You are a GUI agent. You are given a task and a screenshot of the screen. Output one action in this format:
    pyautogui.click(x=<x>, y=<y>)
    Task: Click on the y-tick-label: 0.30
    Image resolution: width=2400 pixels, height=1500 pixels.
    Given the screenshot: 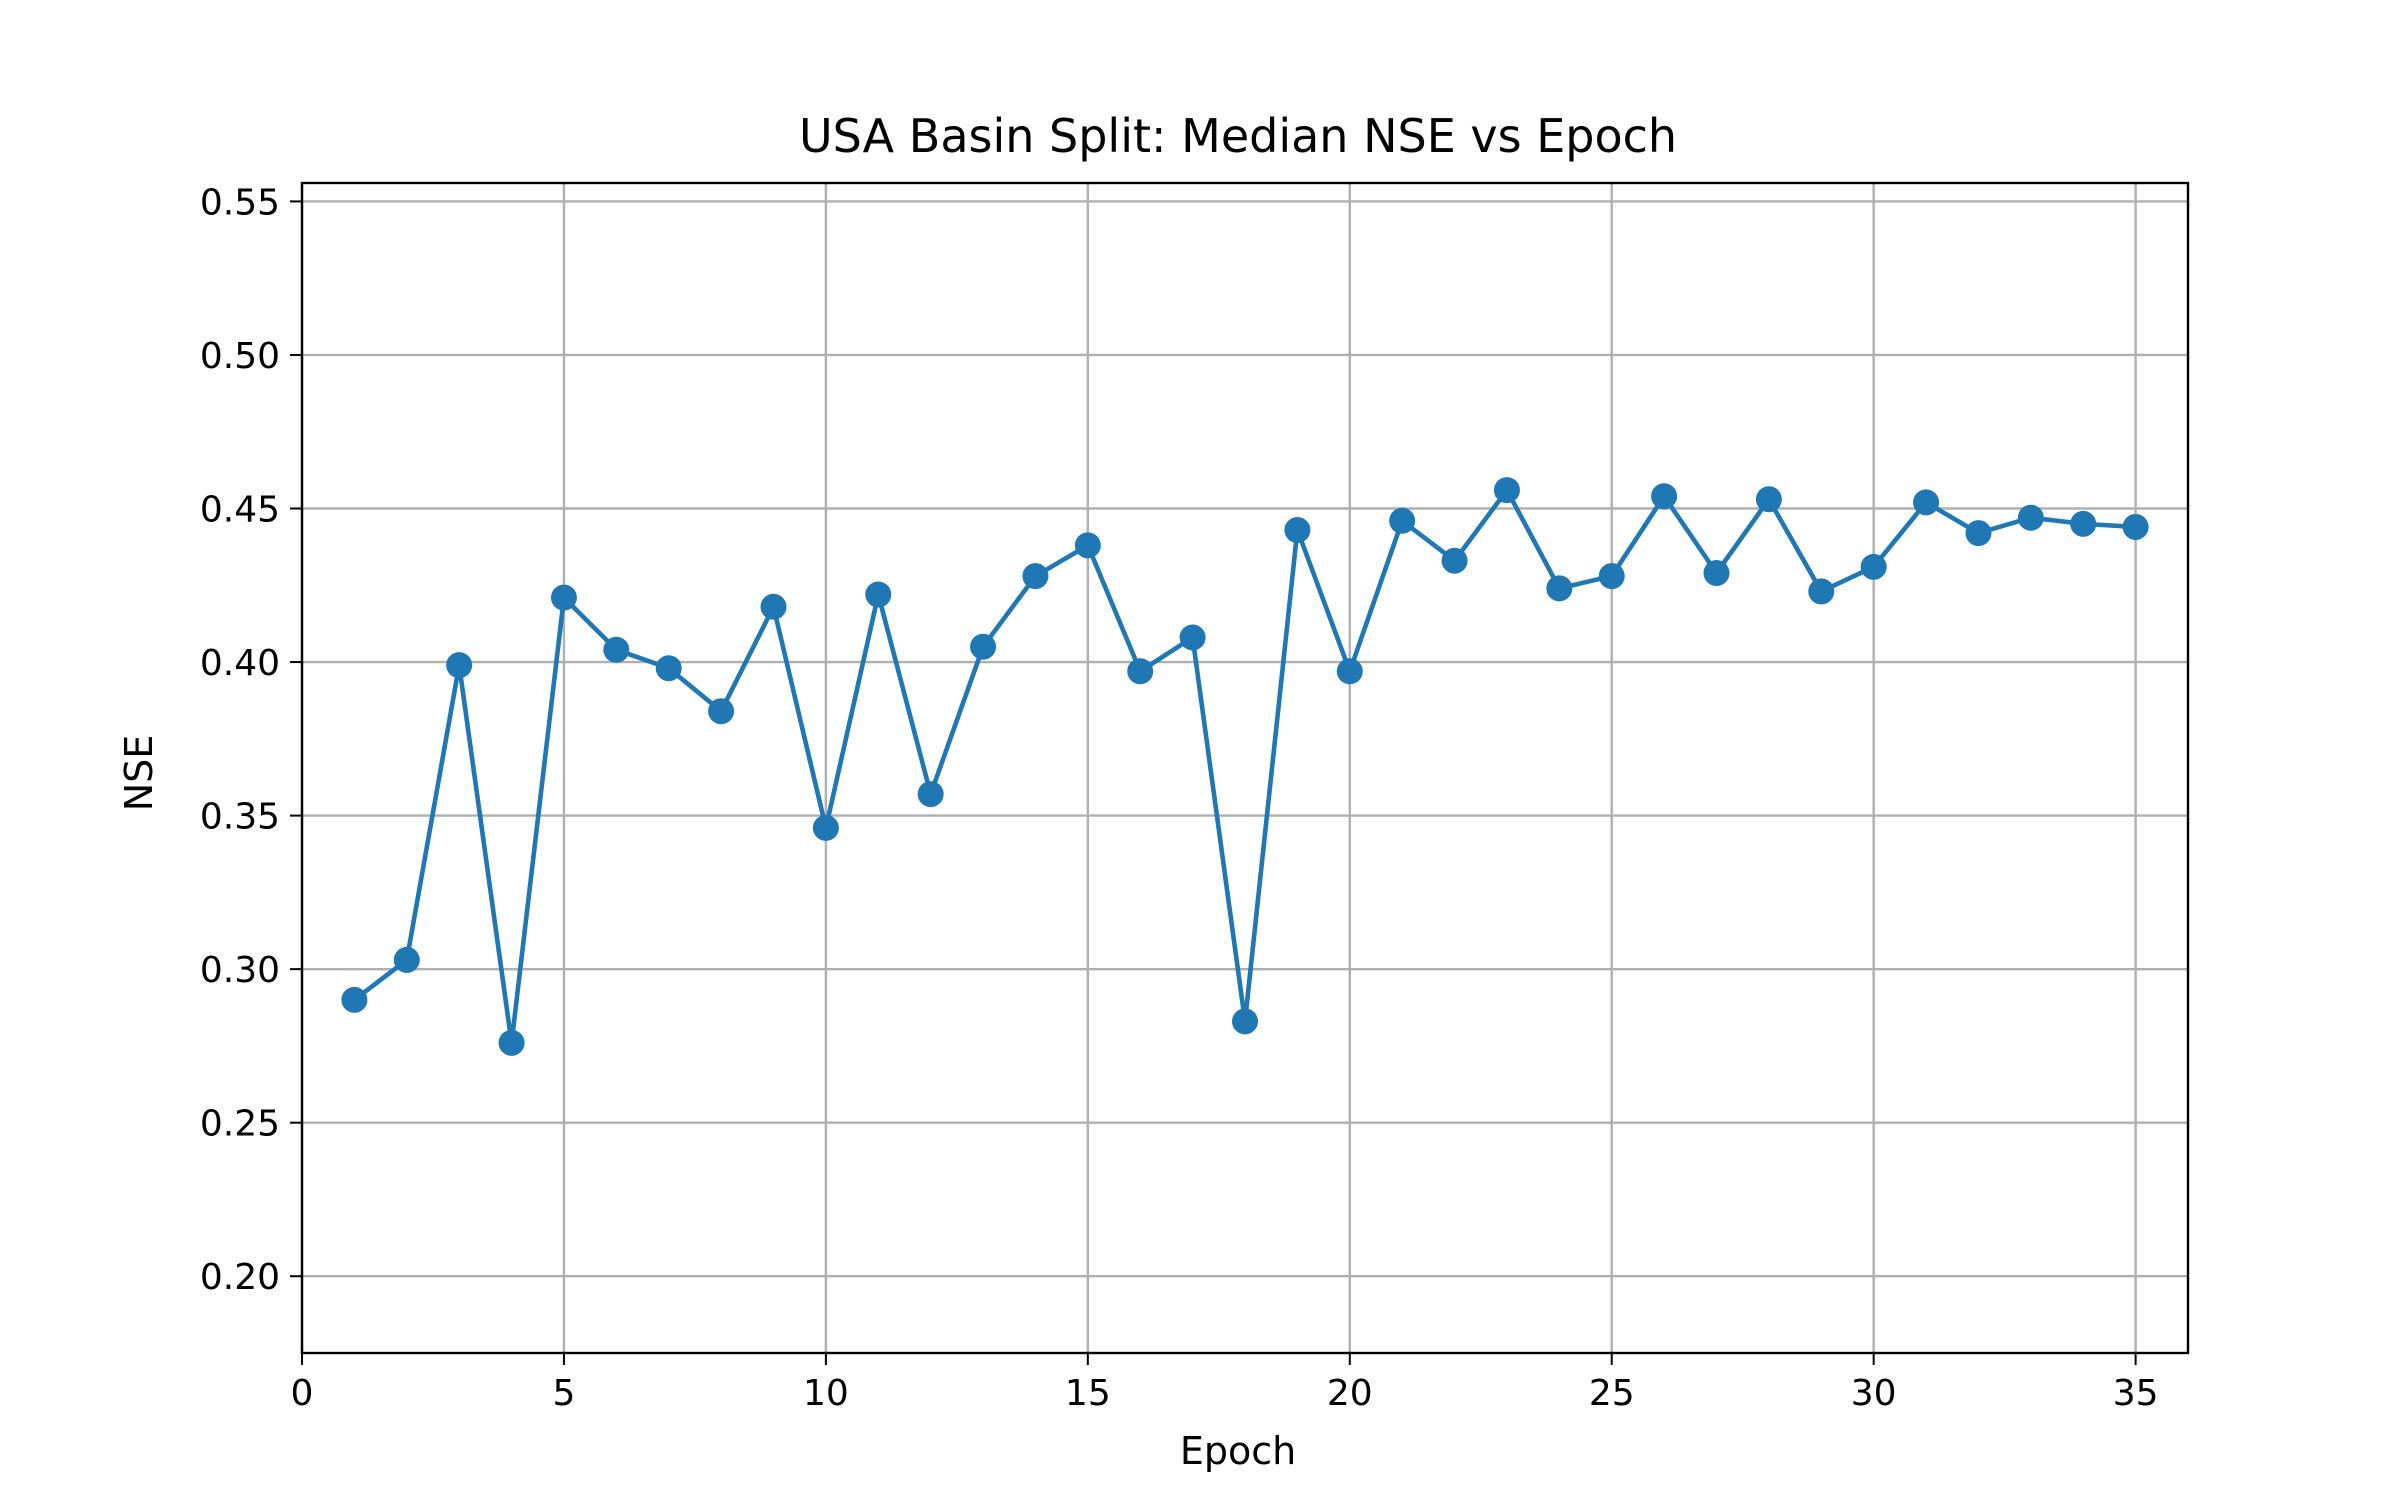 What is the action you would take?
    pyautogui.click(x=240, y=970)
    